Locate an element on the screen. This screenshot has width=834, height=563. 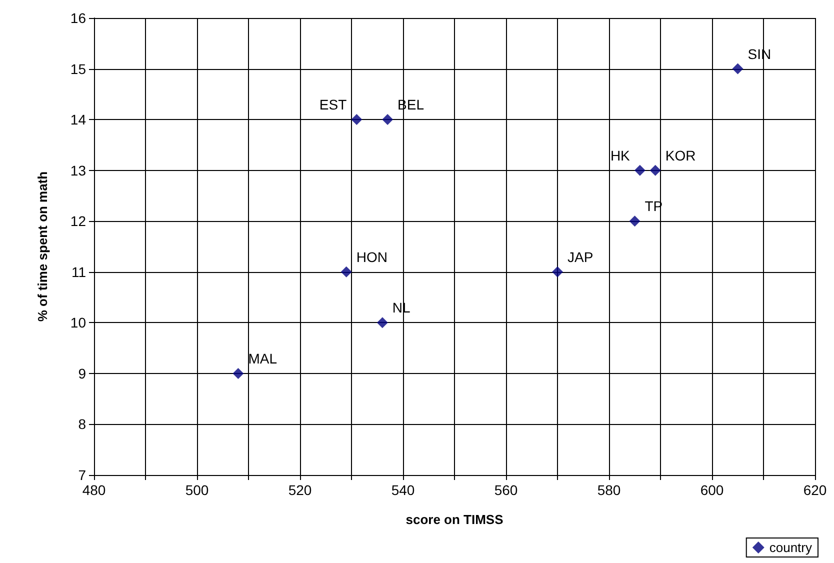
x-axis-title: score on TIMSS is located at coordinates (455, 519).